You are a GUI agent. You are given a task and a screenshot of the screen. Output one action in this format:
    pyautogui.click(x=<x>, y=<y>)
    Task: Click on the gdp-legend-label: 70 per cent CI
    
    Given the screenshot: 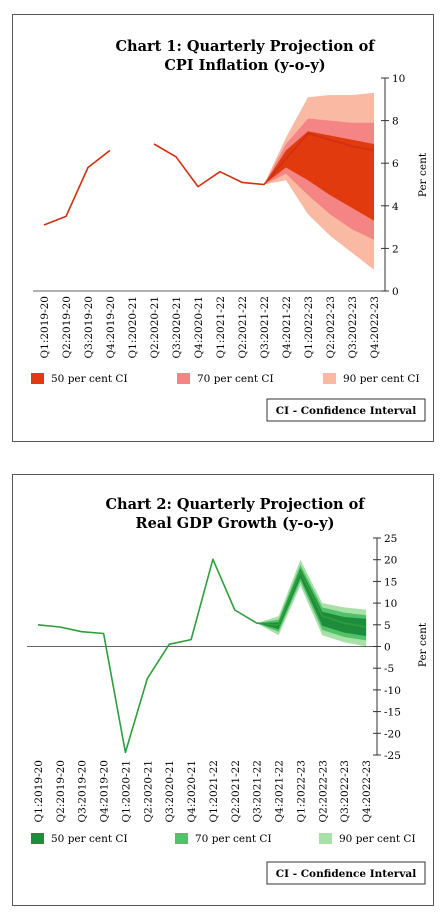 What is the action you would take?
    pyautogui.click(x=233, y=839)
    